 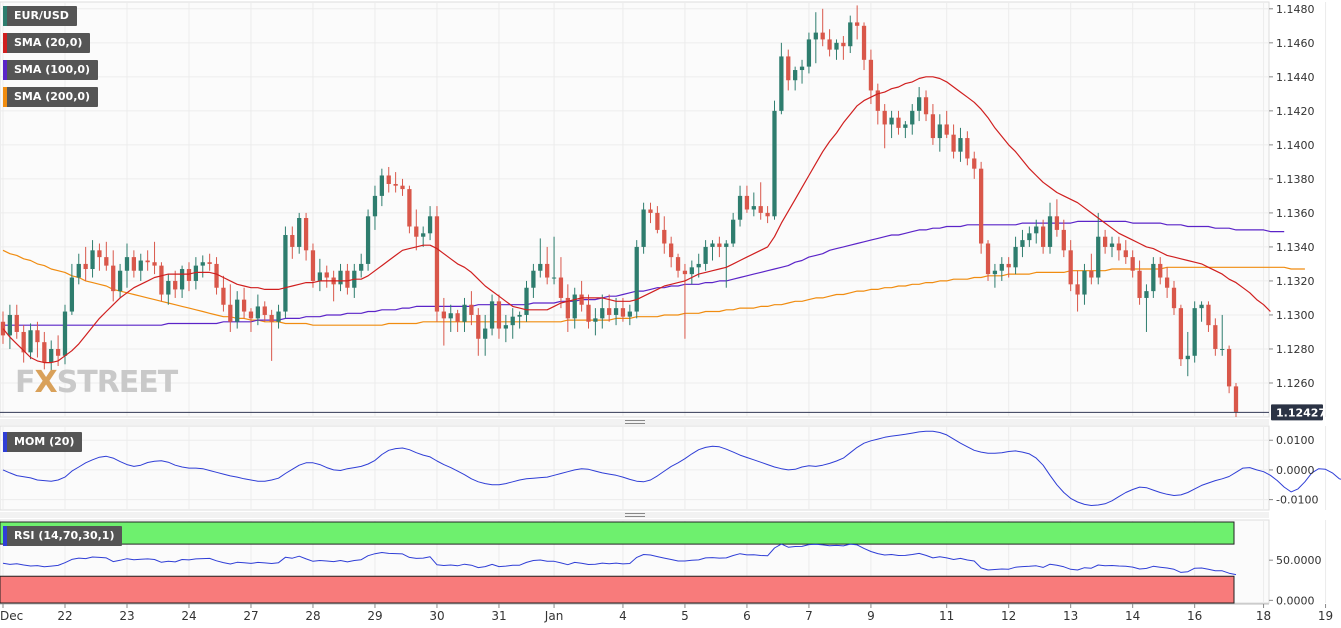 What do you see at coordinates (1301, 412) in the screenshot?
I see `last-price-text: 1.12427` at bounding box center [1301, 412].